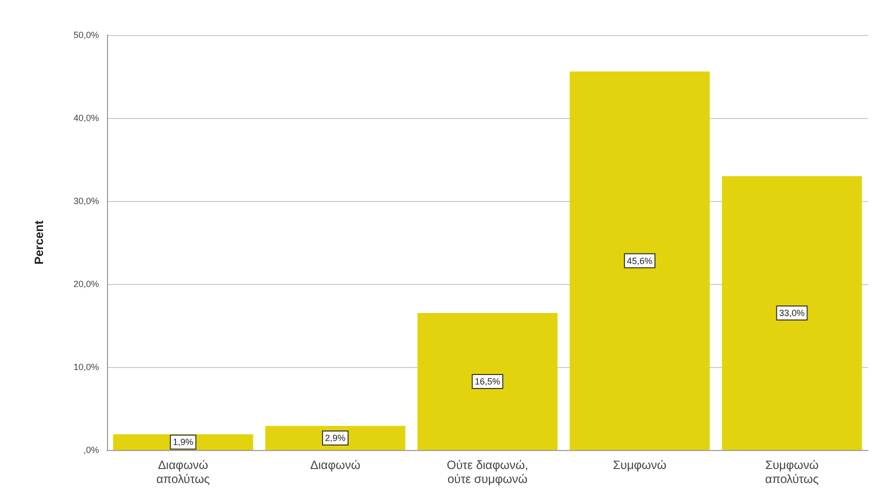 This screenshot has height=494, width=878. Describe the element at coordinates (86, 201) in the screenshot. I see `y-tick-label: 30,0%` at that location.